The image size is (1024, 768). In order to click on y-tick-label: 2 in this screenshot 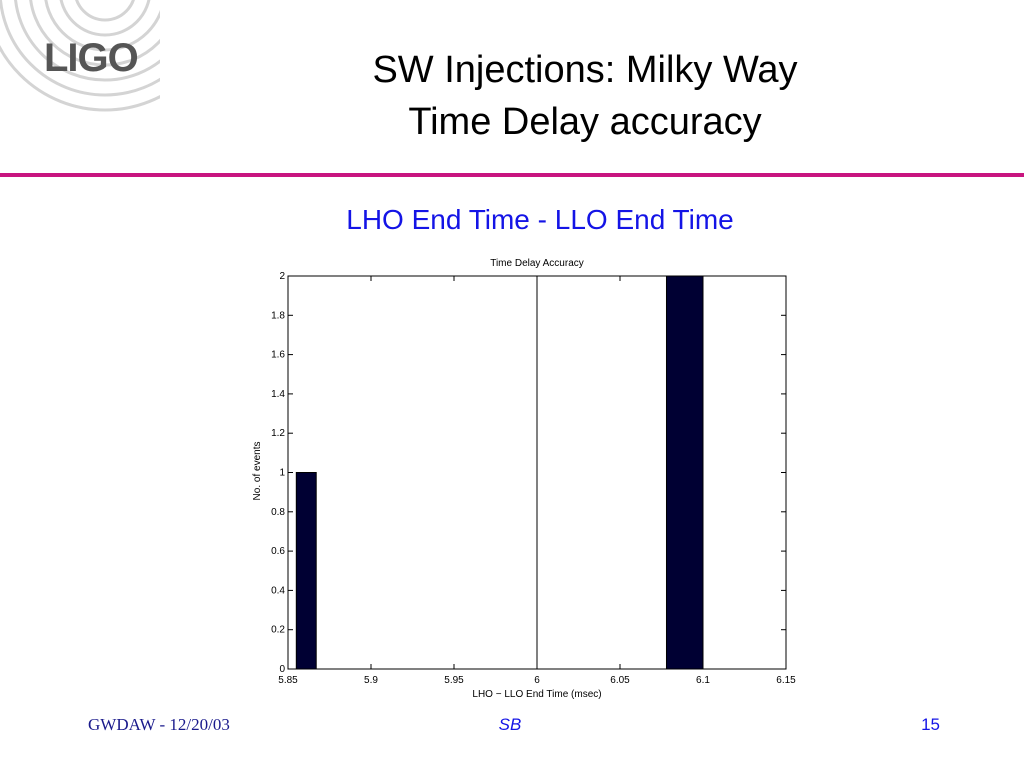, I will do `click(282, 276)`.